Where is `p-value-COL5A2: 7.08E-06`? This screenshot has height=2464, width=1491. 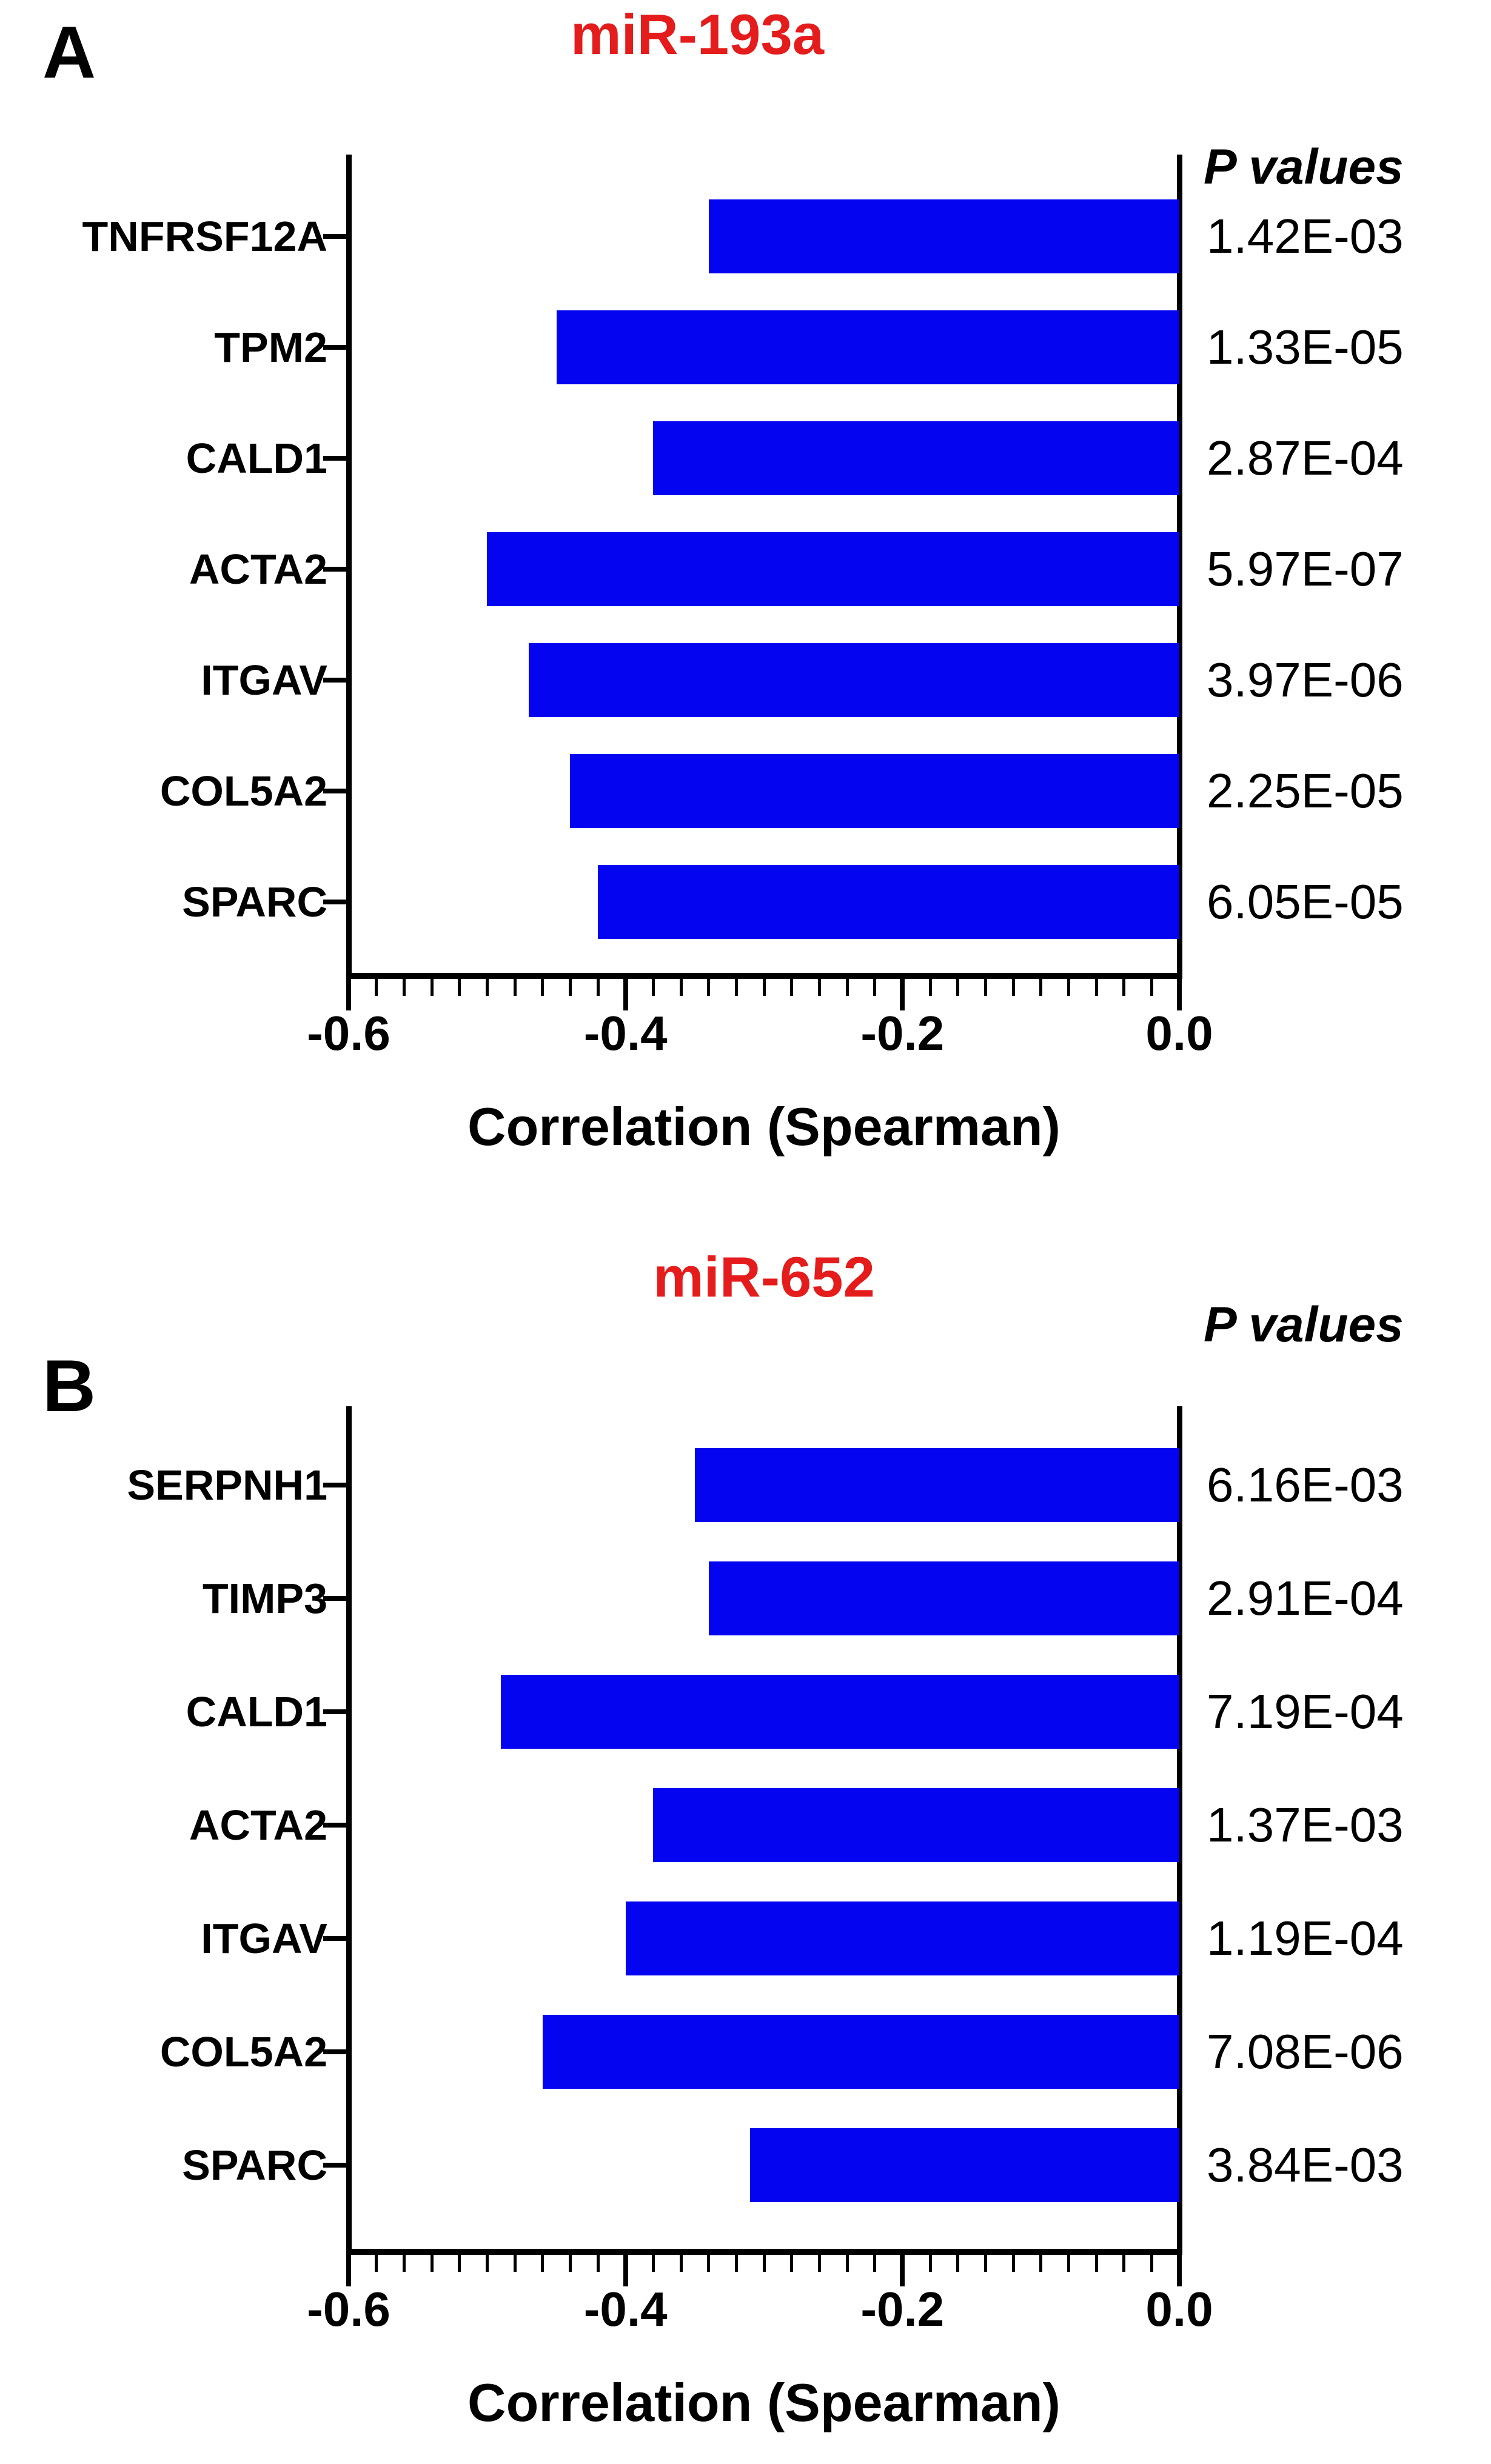
p-value-COL5A2: 7.08E-06 is located at coordinates (1305, 2051).